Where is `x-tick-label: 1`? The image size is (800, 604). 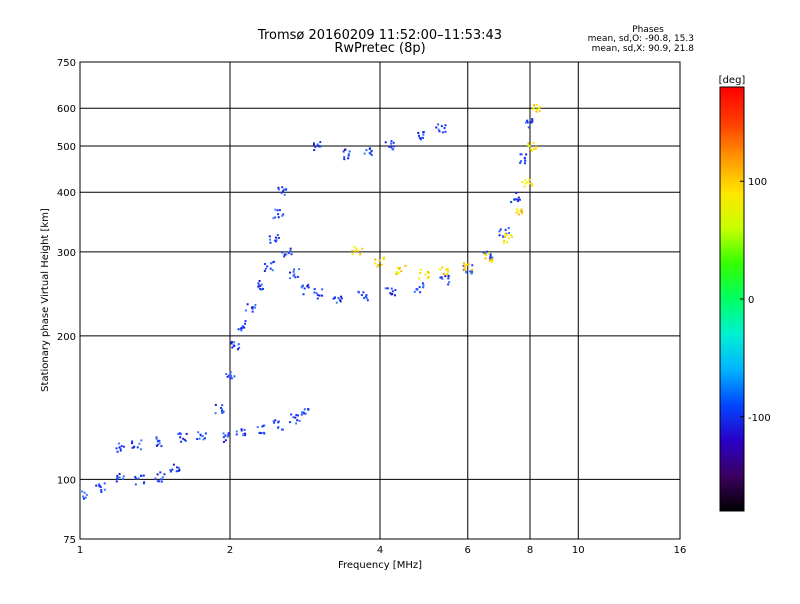 x-tick-label: 1 is located at coordinates (80, 550).